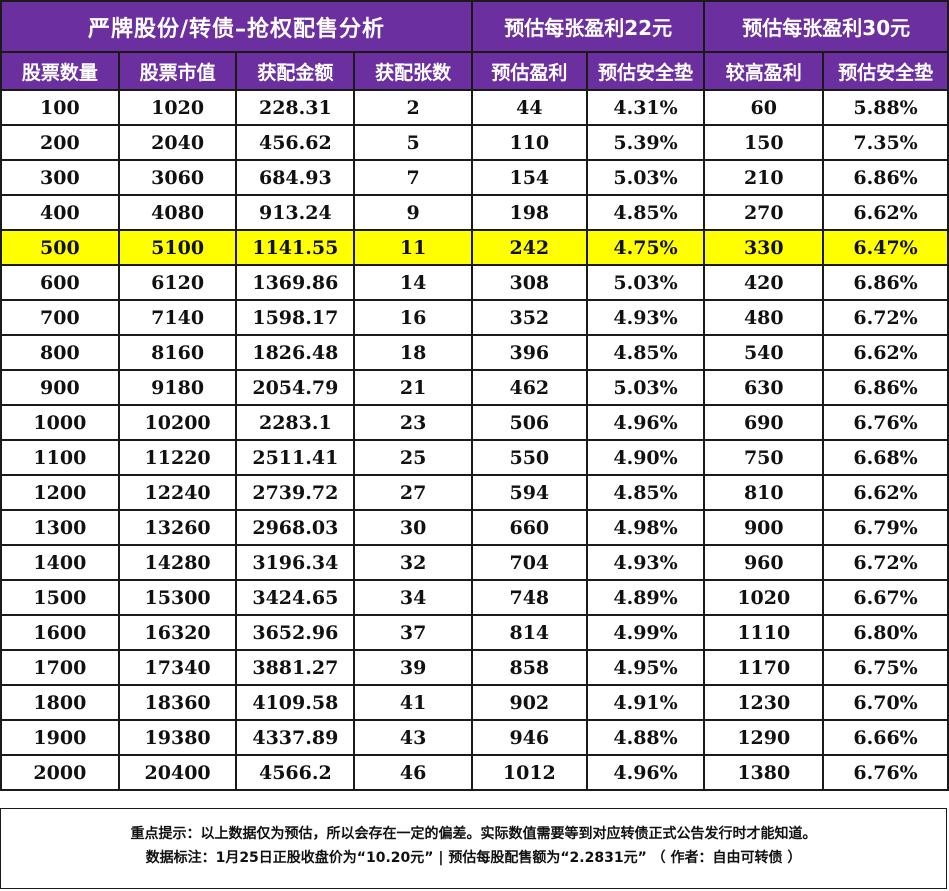 The width and height of the screenshot is (949, 891). I want to click on cell-allotment-amount: 1826.48, so click(295, 352).